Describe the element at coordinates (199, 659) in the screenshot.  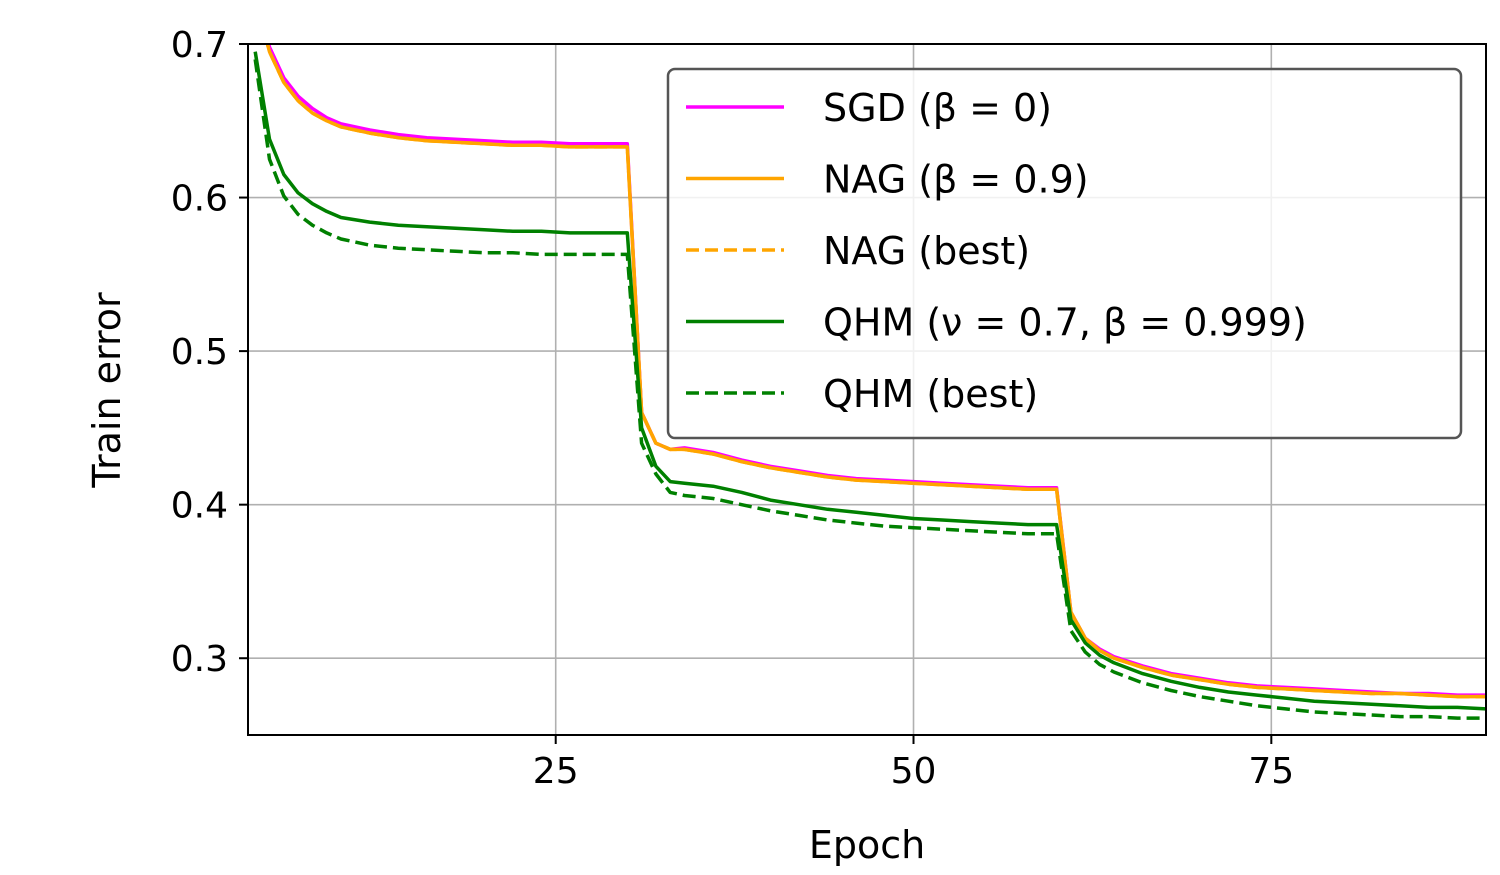
I see `y-tick-label: 0.3` at that location.